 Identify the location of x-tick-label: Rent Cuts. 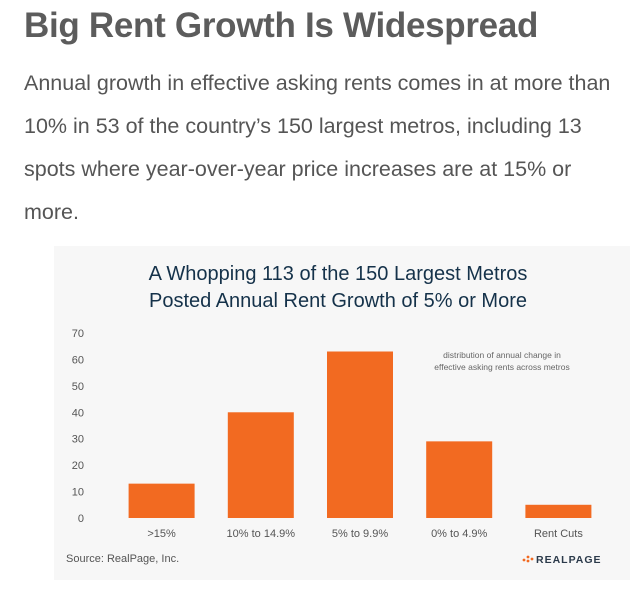
(558, 534).